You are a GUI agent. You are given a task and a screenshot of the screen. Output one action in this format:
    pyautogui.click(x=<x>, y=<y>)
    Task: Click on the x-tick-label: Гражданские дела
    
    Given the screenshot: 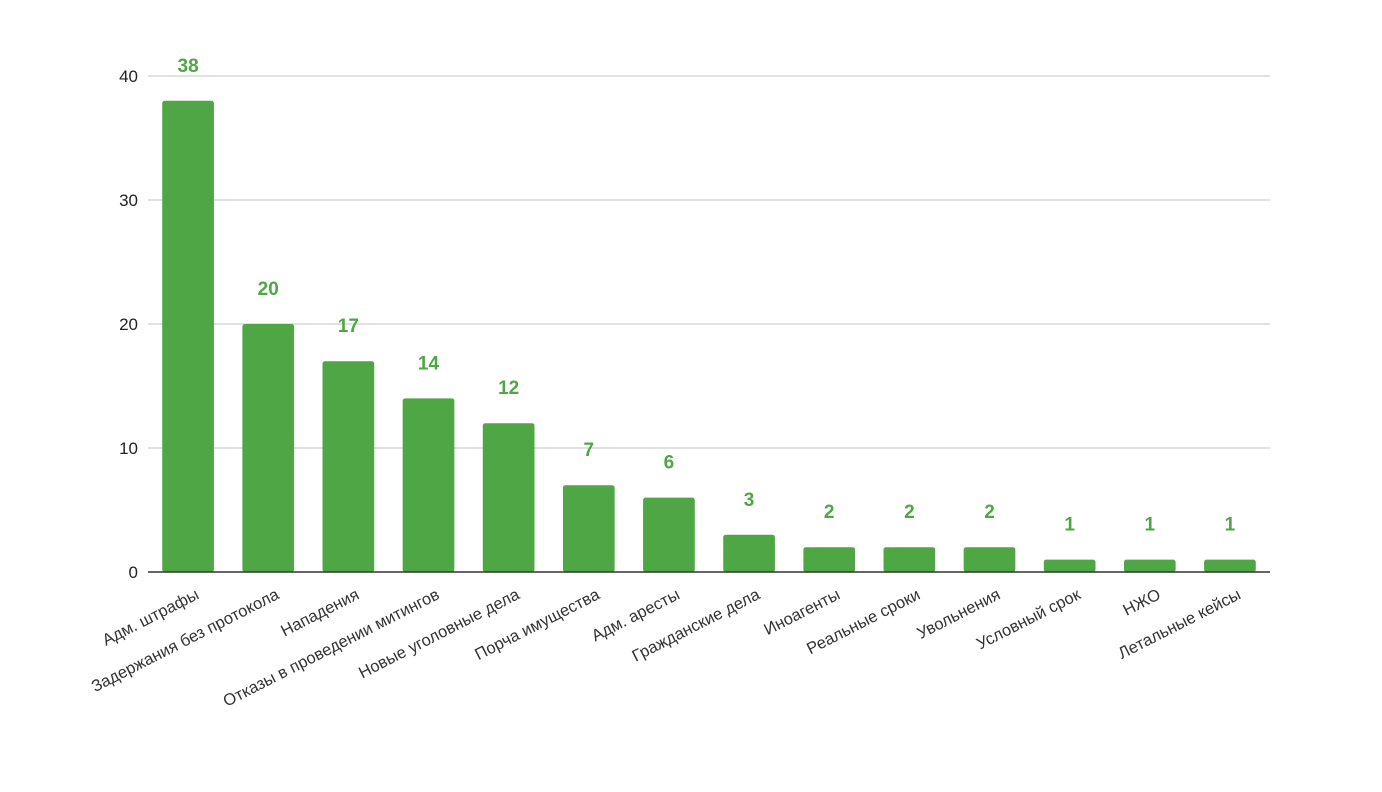 What is the action you would take?
    pyautogui.click(x=696, y=625)
    